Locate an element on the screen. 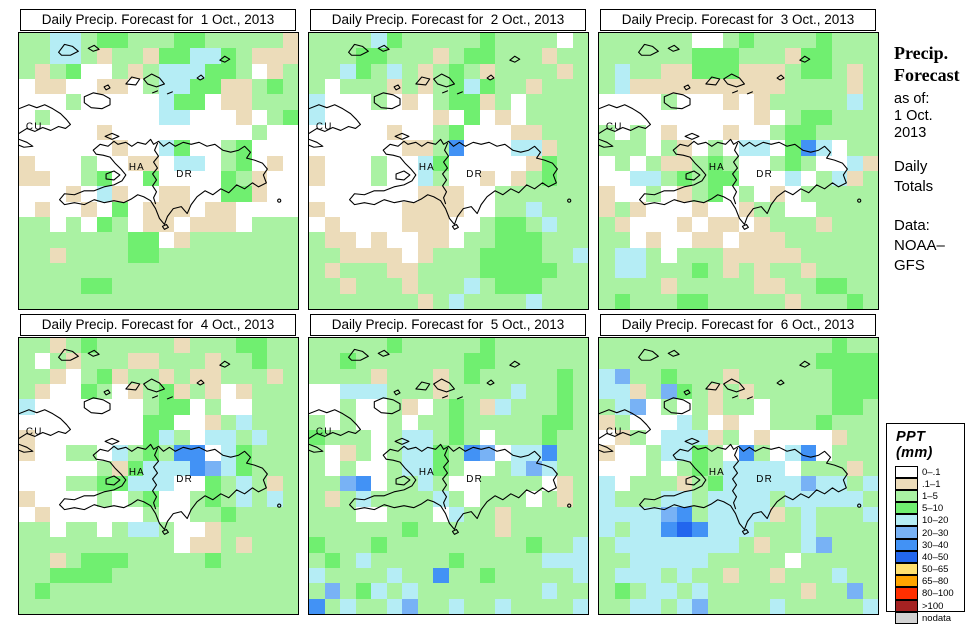 The width and height of the screenshot is (975, 635). mona-island is located at coordinates (859, 505).